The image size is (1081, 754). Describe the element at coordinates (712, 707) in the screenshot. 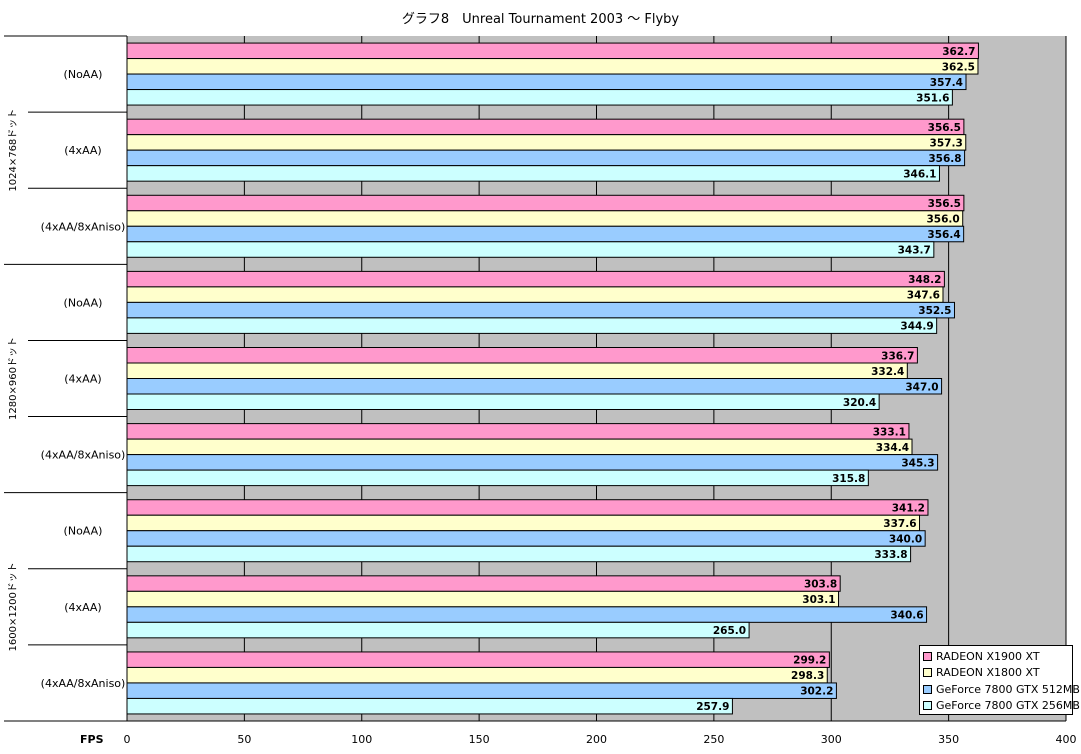

I see `data-label: 257.9` at that location.